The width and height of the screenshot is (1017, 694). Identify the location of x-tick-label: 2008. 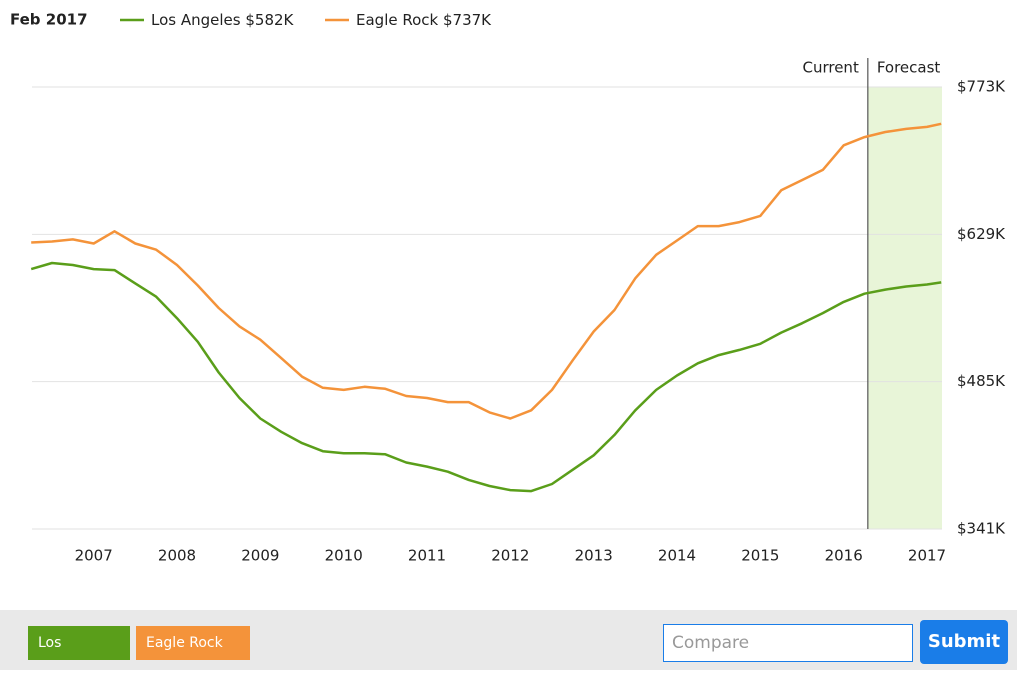
(177, 556).